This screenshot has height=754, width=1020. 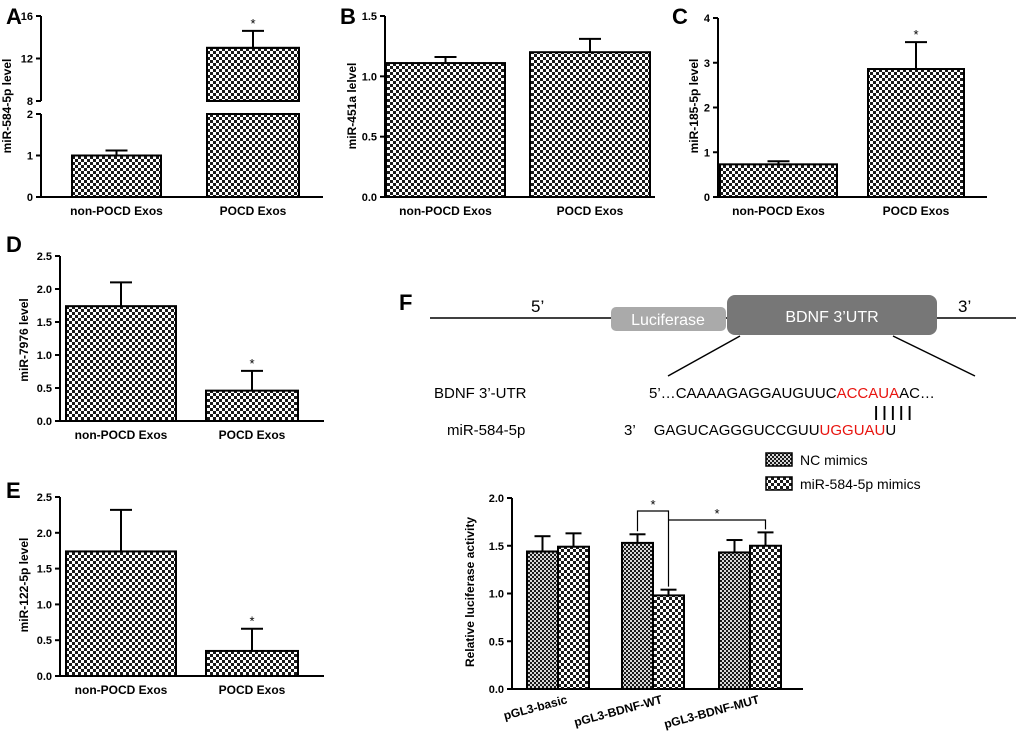 I want to click on y-axis-label: miR-185-5p level, so click(x=694, y=106).